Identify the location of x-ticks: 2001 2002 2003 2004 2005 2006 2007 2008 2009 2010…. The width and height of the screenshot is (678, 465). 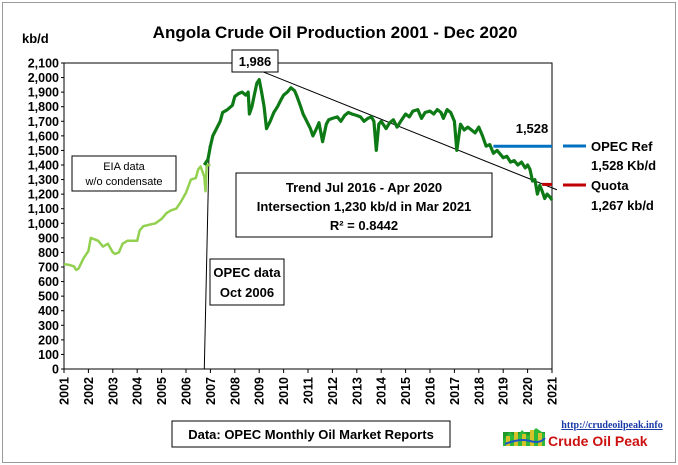
(309, 387).